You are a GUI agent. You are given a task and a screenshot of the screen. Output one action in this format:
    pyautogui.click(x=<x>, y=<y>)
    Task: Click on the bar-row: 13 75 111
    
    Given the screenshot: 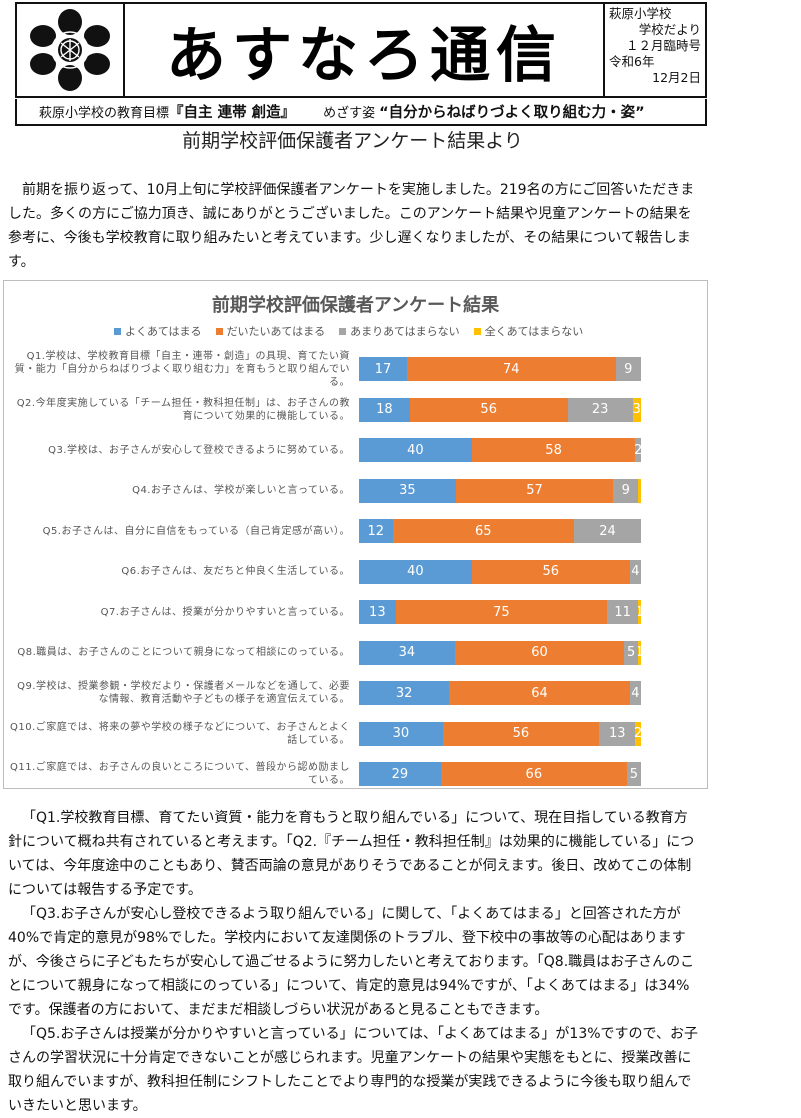 What is the action you would take?
    pyautogui.click(x=500, y=612)
    